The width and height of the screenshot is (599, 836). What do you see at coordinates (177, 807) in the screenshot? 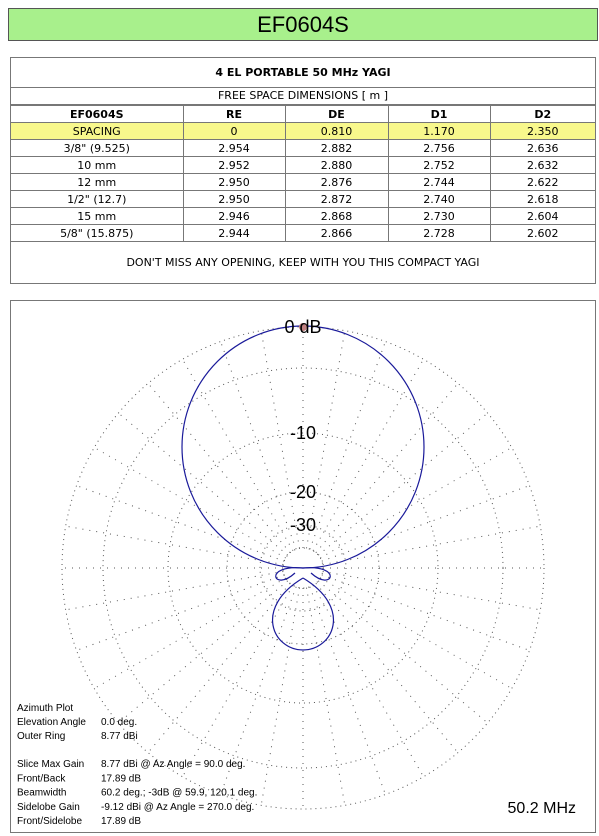
I see `info-value: -9.12 dBi @ Az Angle = 270.0 deg.` at bounding box center [177, 807].